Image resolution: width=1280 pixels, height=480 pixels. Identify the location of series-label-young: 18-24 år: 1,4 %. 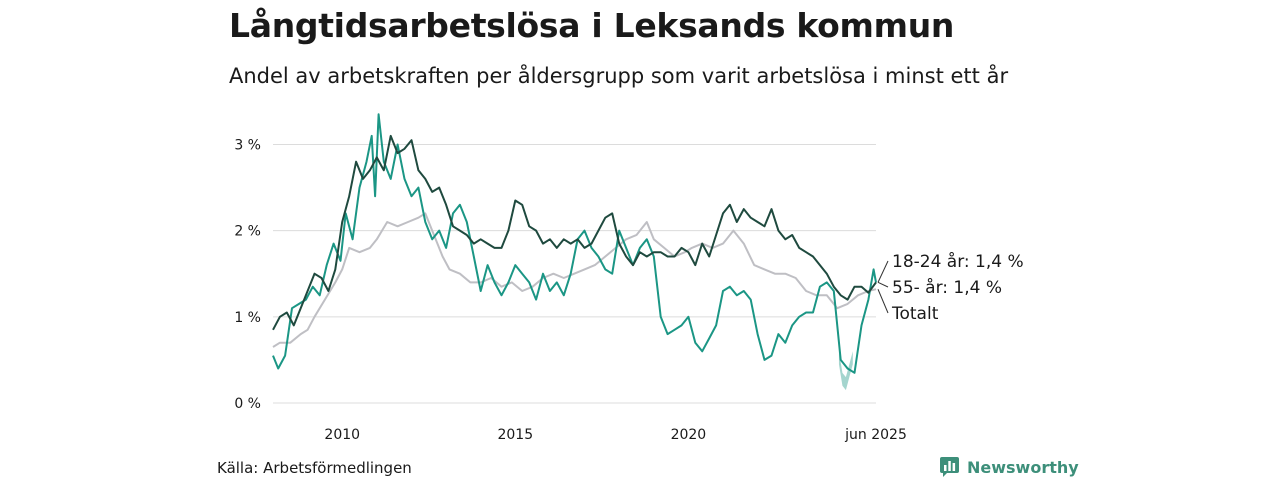
(958, 261).